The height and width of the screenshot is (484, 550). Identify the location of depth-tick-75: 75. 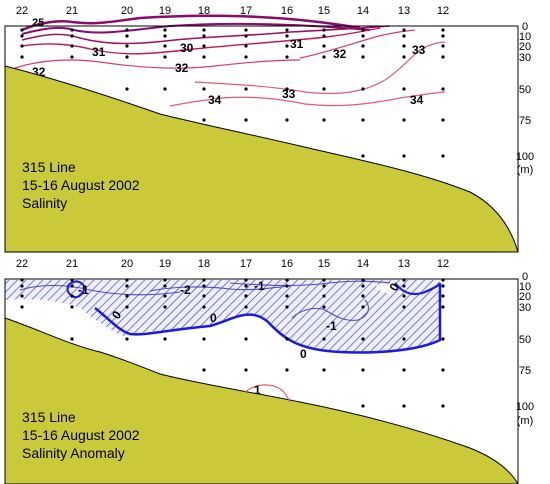
(525, 121).